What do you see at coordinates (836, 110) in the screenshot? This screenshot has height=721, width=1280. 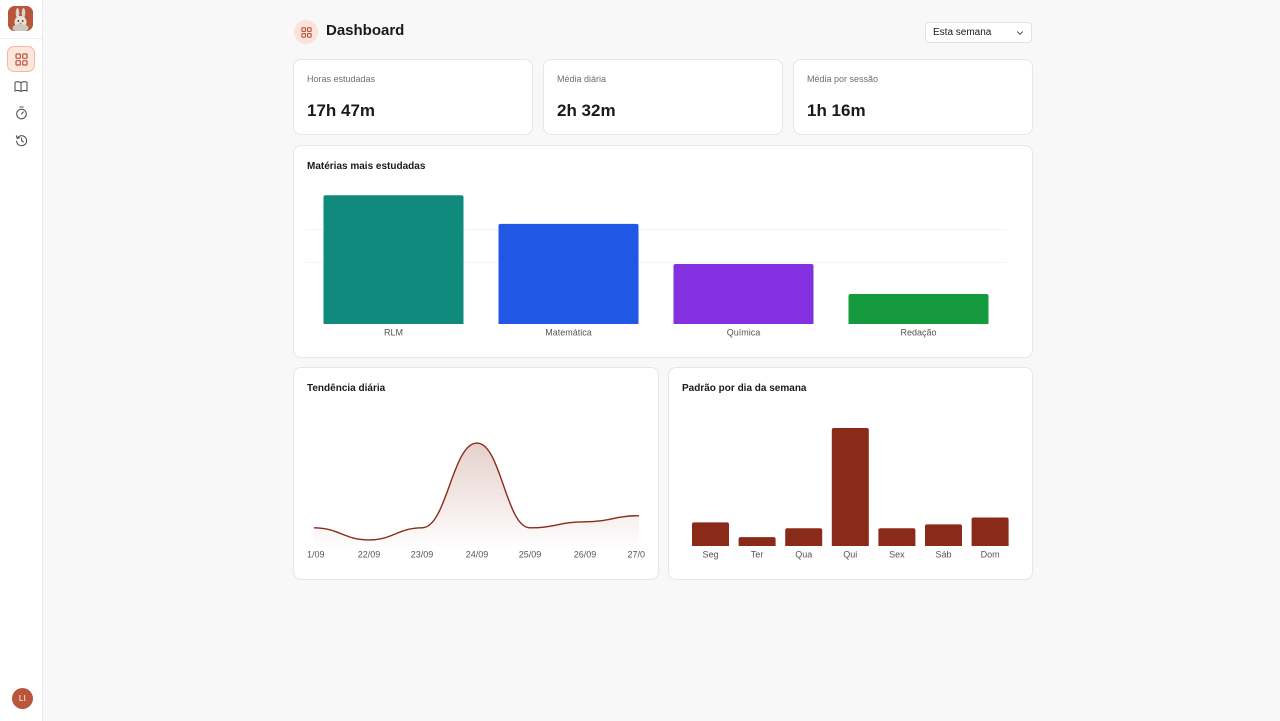 I see `stat-value: 1h 16m` at bounding box center [836, 110].